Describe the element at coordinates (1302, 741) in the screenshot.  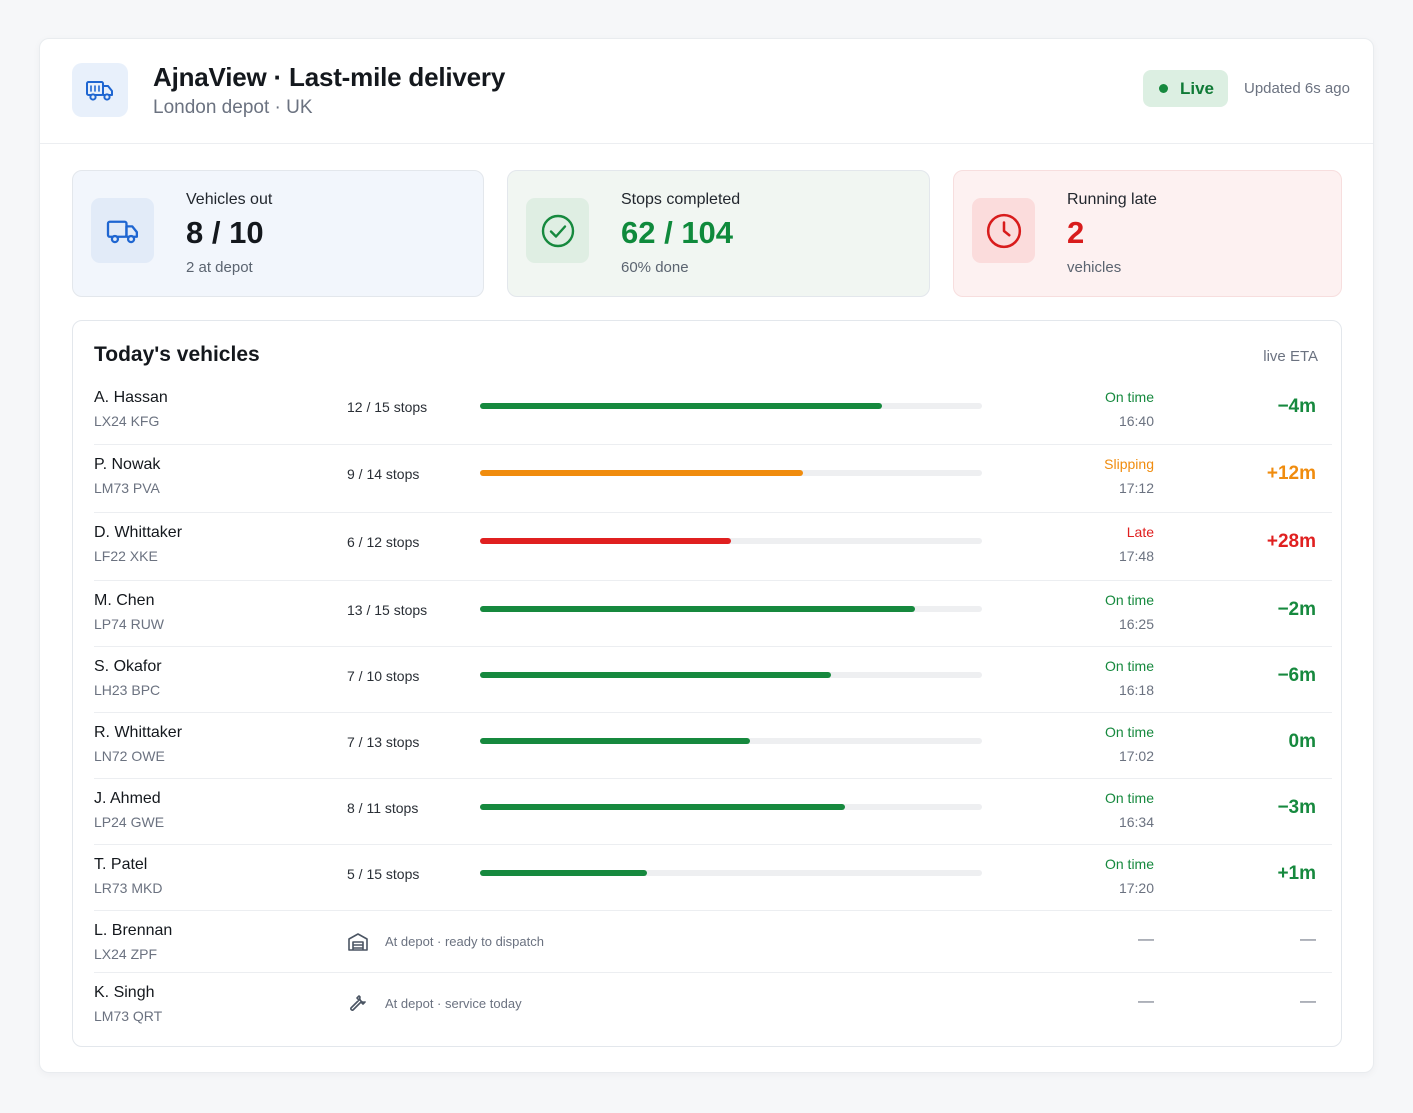
I see `vehicle-delta: 0m` at that location.